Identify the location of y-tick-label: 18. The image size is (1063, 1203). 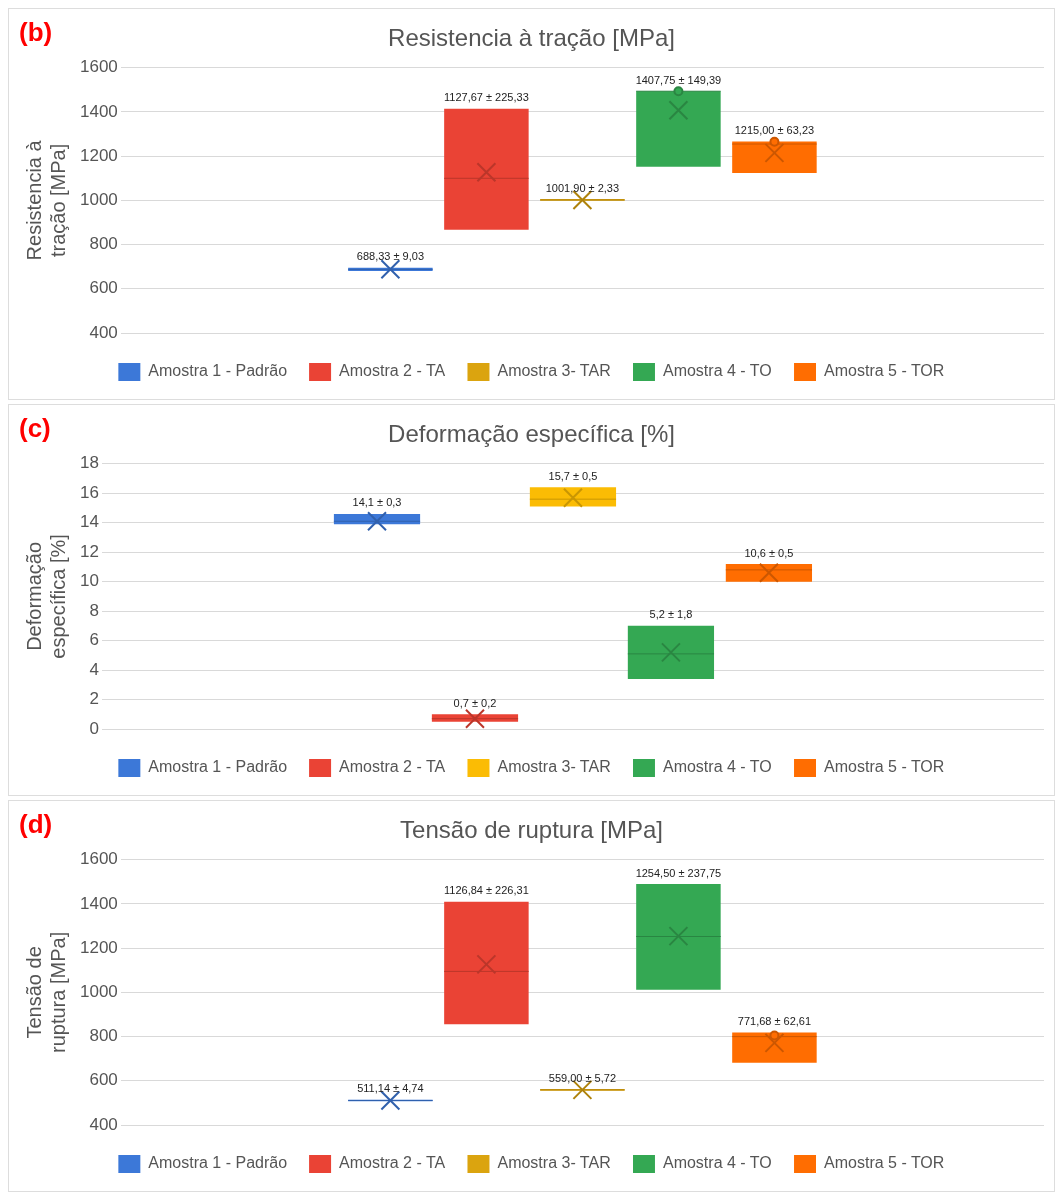
(89, 463).